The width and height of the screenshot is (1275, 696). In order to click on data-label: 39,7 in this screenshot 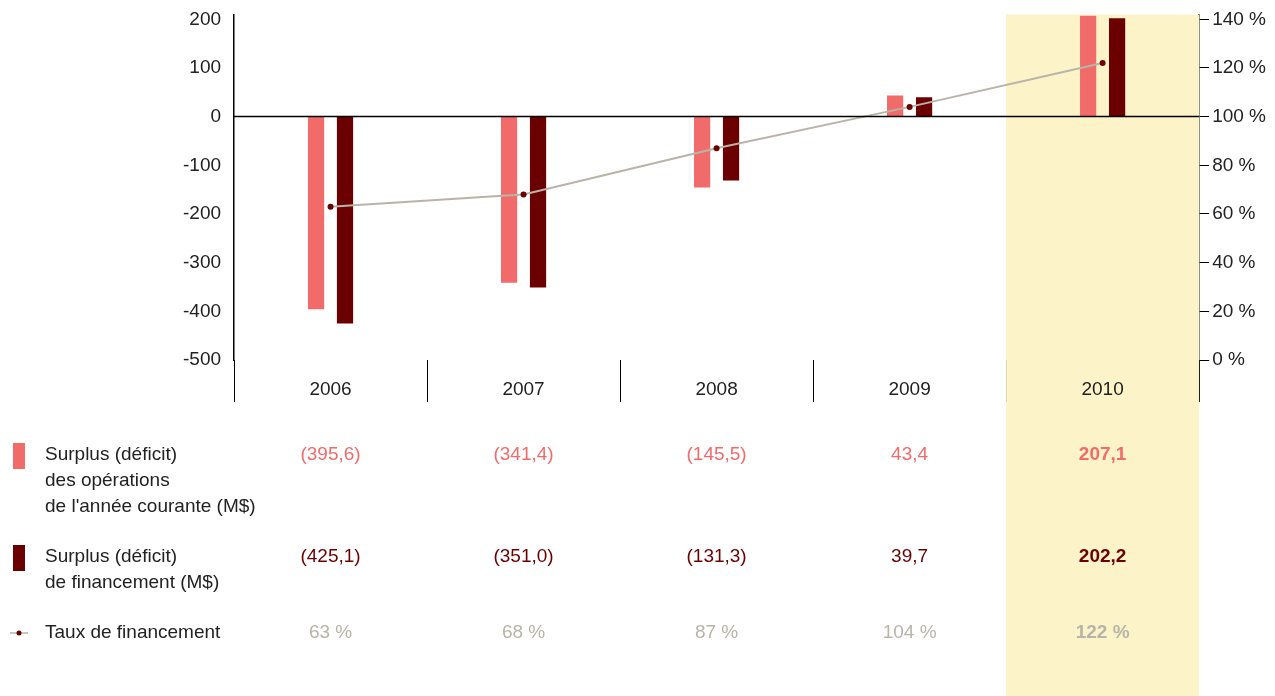, I will do `click(910, 556)`.